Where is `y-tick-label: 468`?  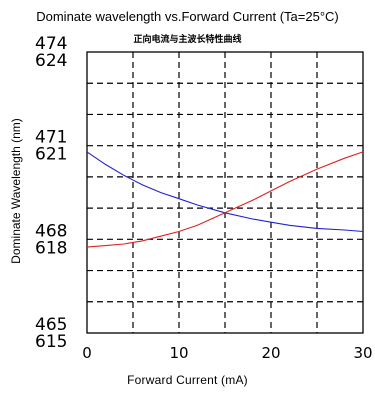 y-tick-label: 468 is located at coordinates (51, 231).